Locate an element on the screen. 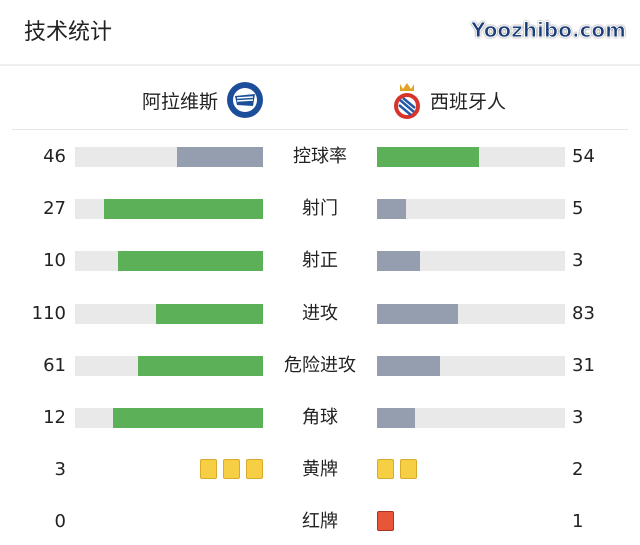 The width and height of the screenshot is (640, 545). stat-label: 射正 is located at coordinates (320, 260).